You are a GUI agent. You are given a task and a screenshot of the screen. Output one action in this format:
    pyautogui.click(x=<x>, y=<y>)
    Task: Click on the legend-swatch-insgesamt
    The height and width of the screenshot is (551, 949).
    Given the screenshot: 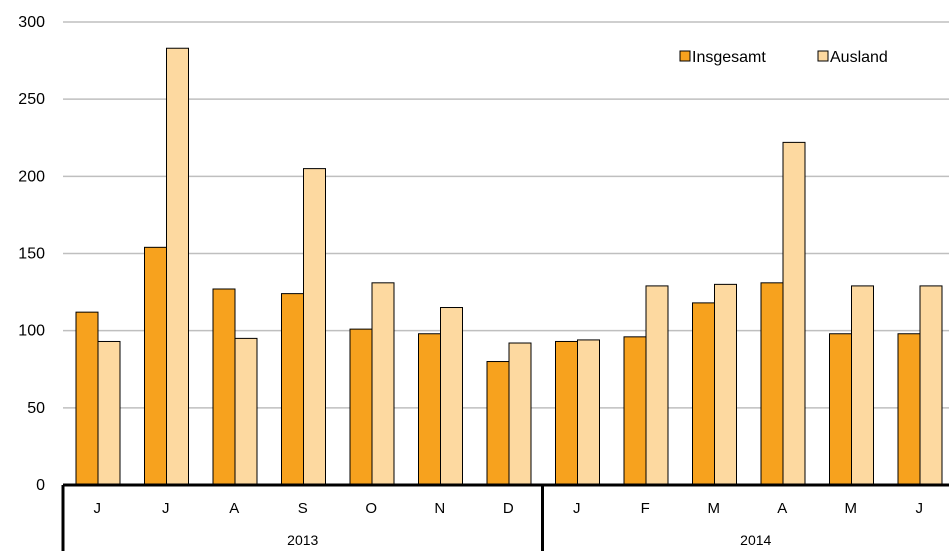 What is the action you would take?
    pyautogui.click(x=685, y=56)
    